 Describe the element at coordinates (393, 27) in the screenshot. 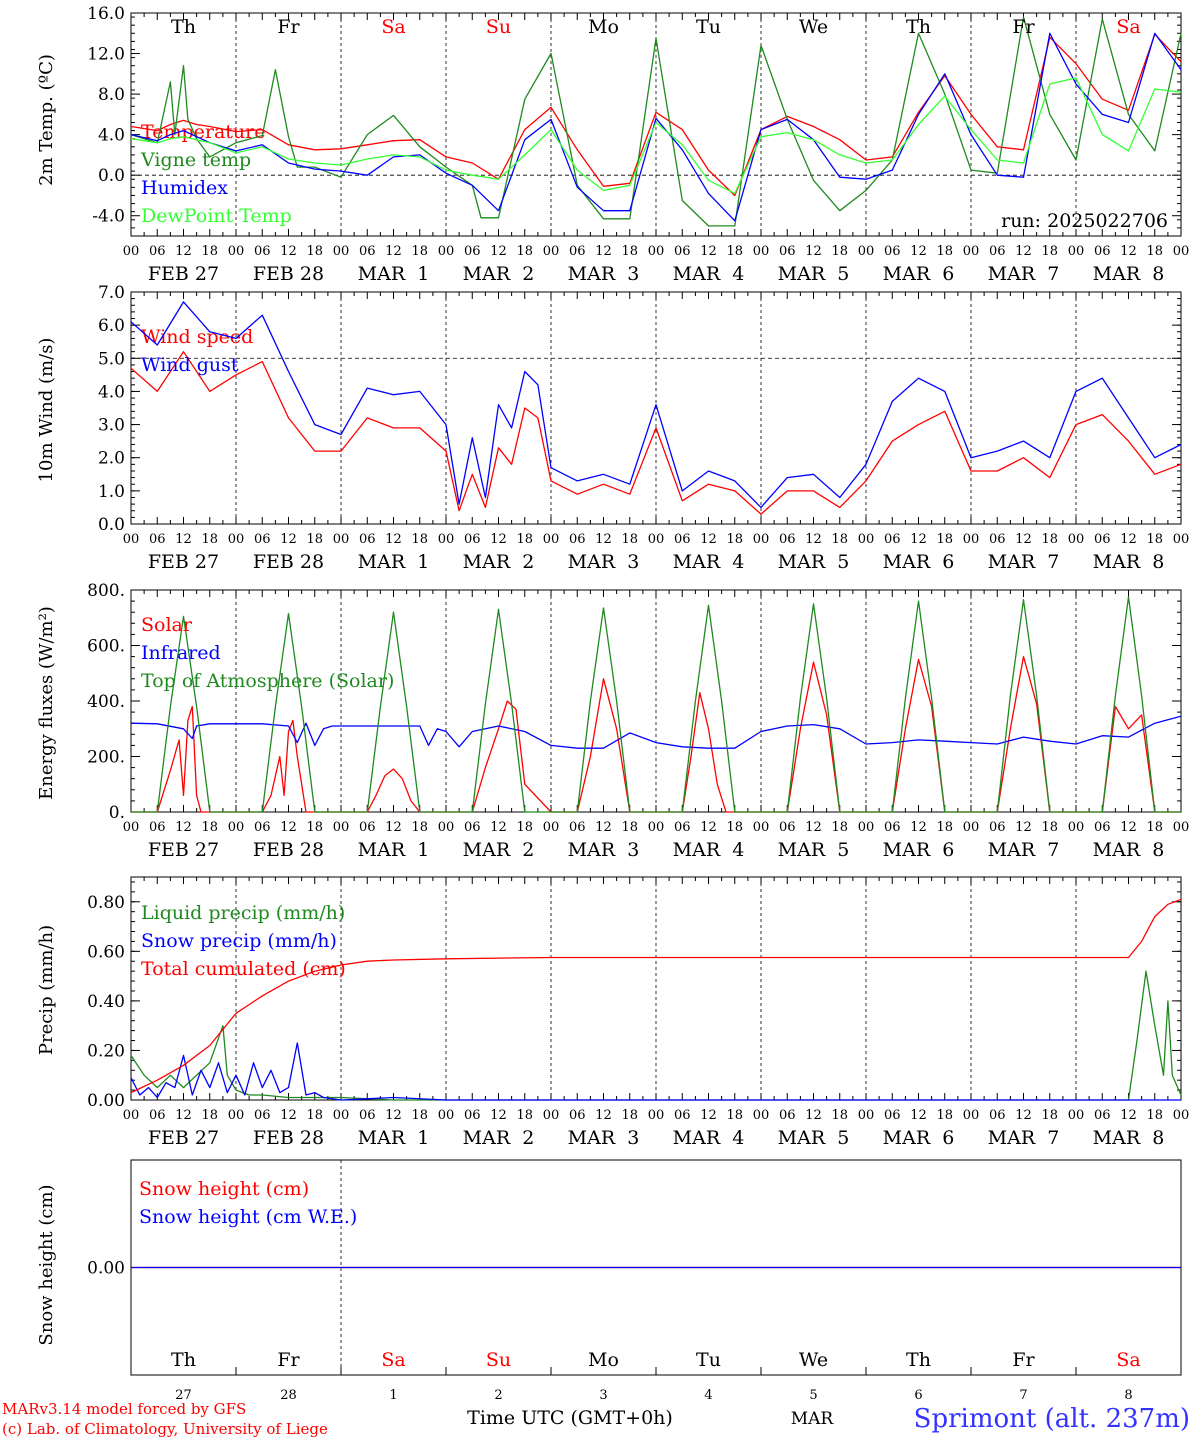

I see `weekday-label: Sa` at that location.